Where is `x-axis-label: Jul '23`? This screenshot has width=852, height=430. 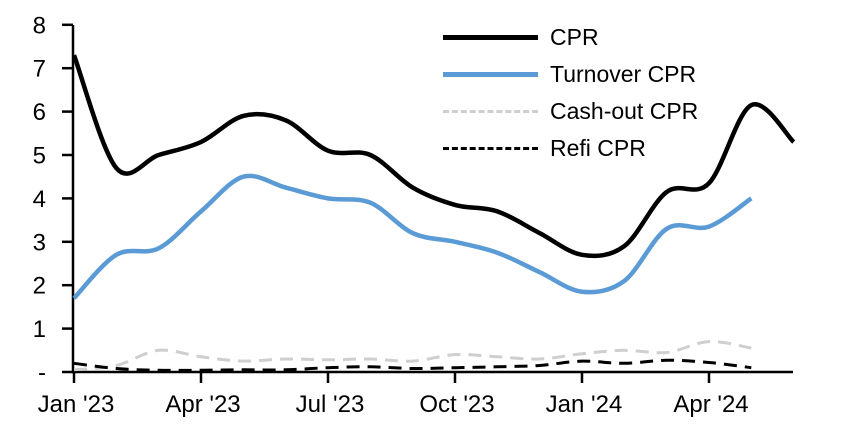
x-axis-label: Jul '23 is located at coordinates (330, 404).